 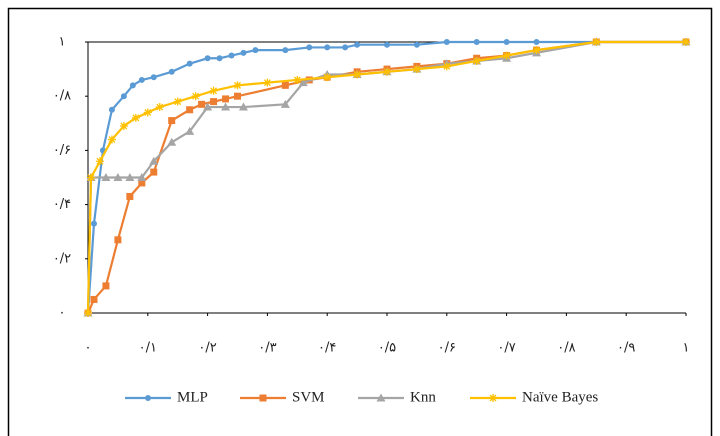 I want to click on x-tick-label: ۰/۲, so click(x=207, y=348).